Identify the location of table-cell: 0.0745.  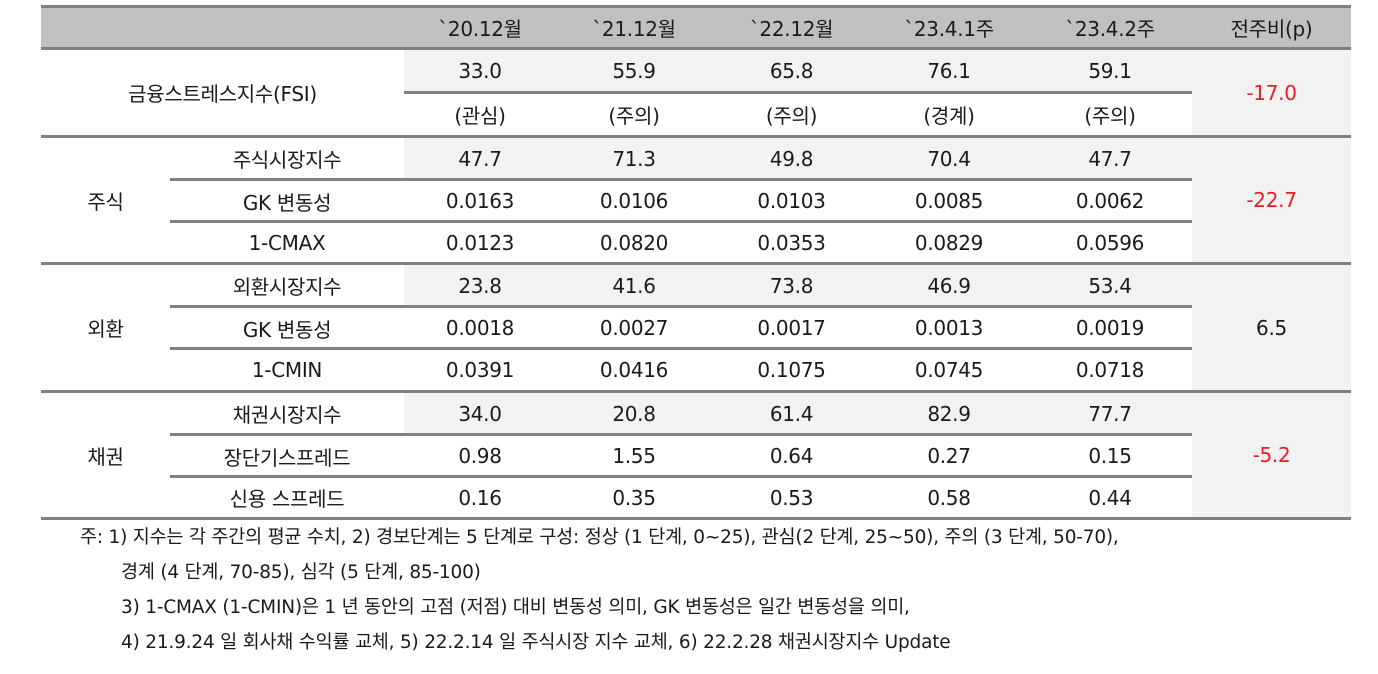
(949, 370).